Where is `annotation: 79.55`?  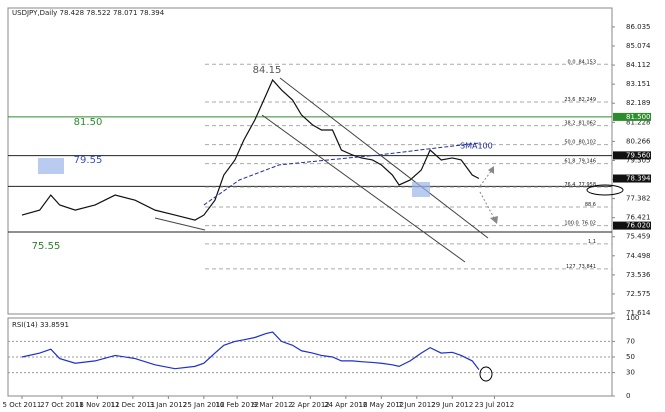 annotation: 79.55 is located at coordinates (88, 160).